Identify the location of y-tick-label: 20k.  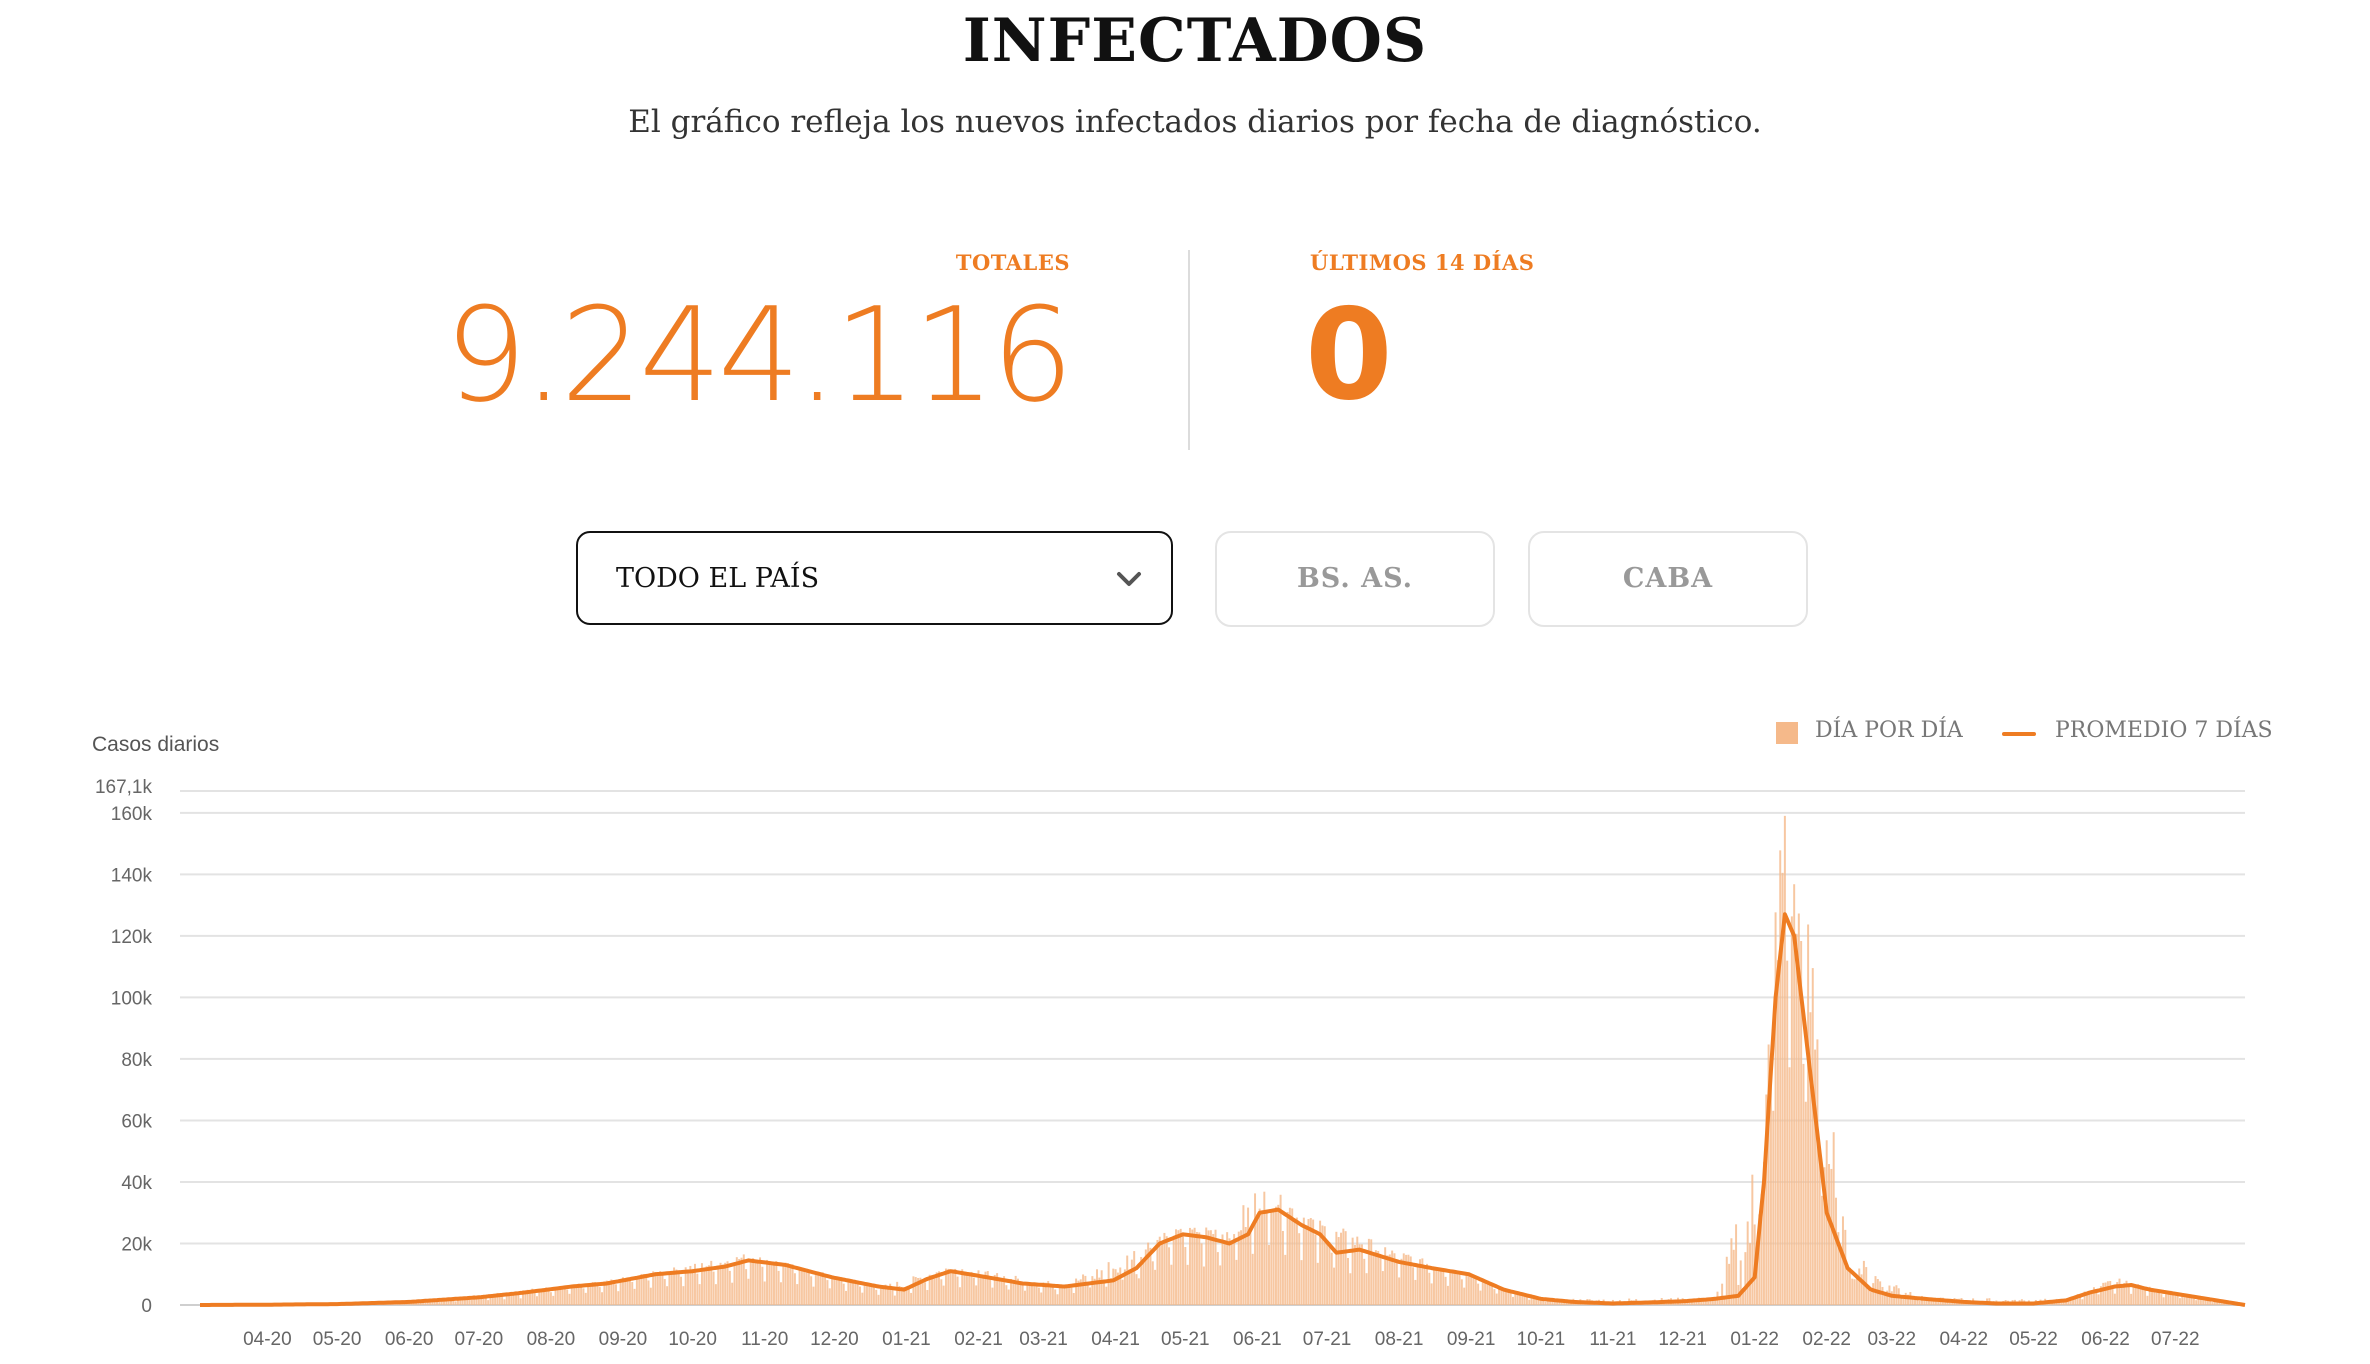
(136, 1244).